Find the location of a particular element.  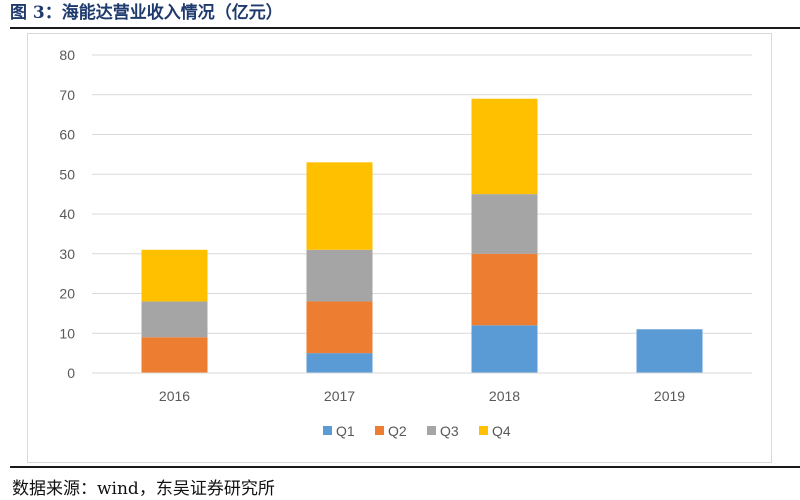

bar-2018-q1 is located at coordinates (504, 349).